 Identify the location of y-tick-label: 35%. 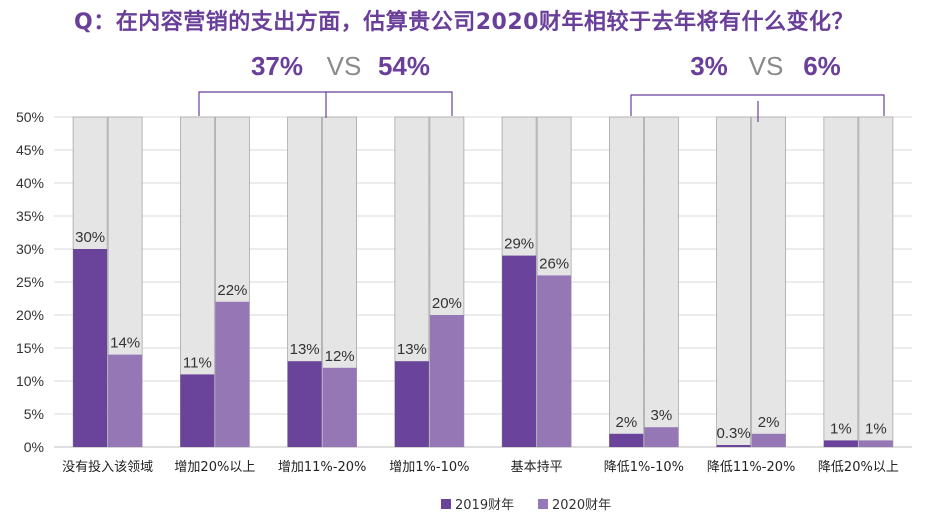
(30, 216).